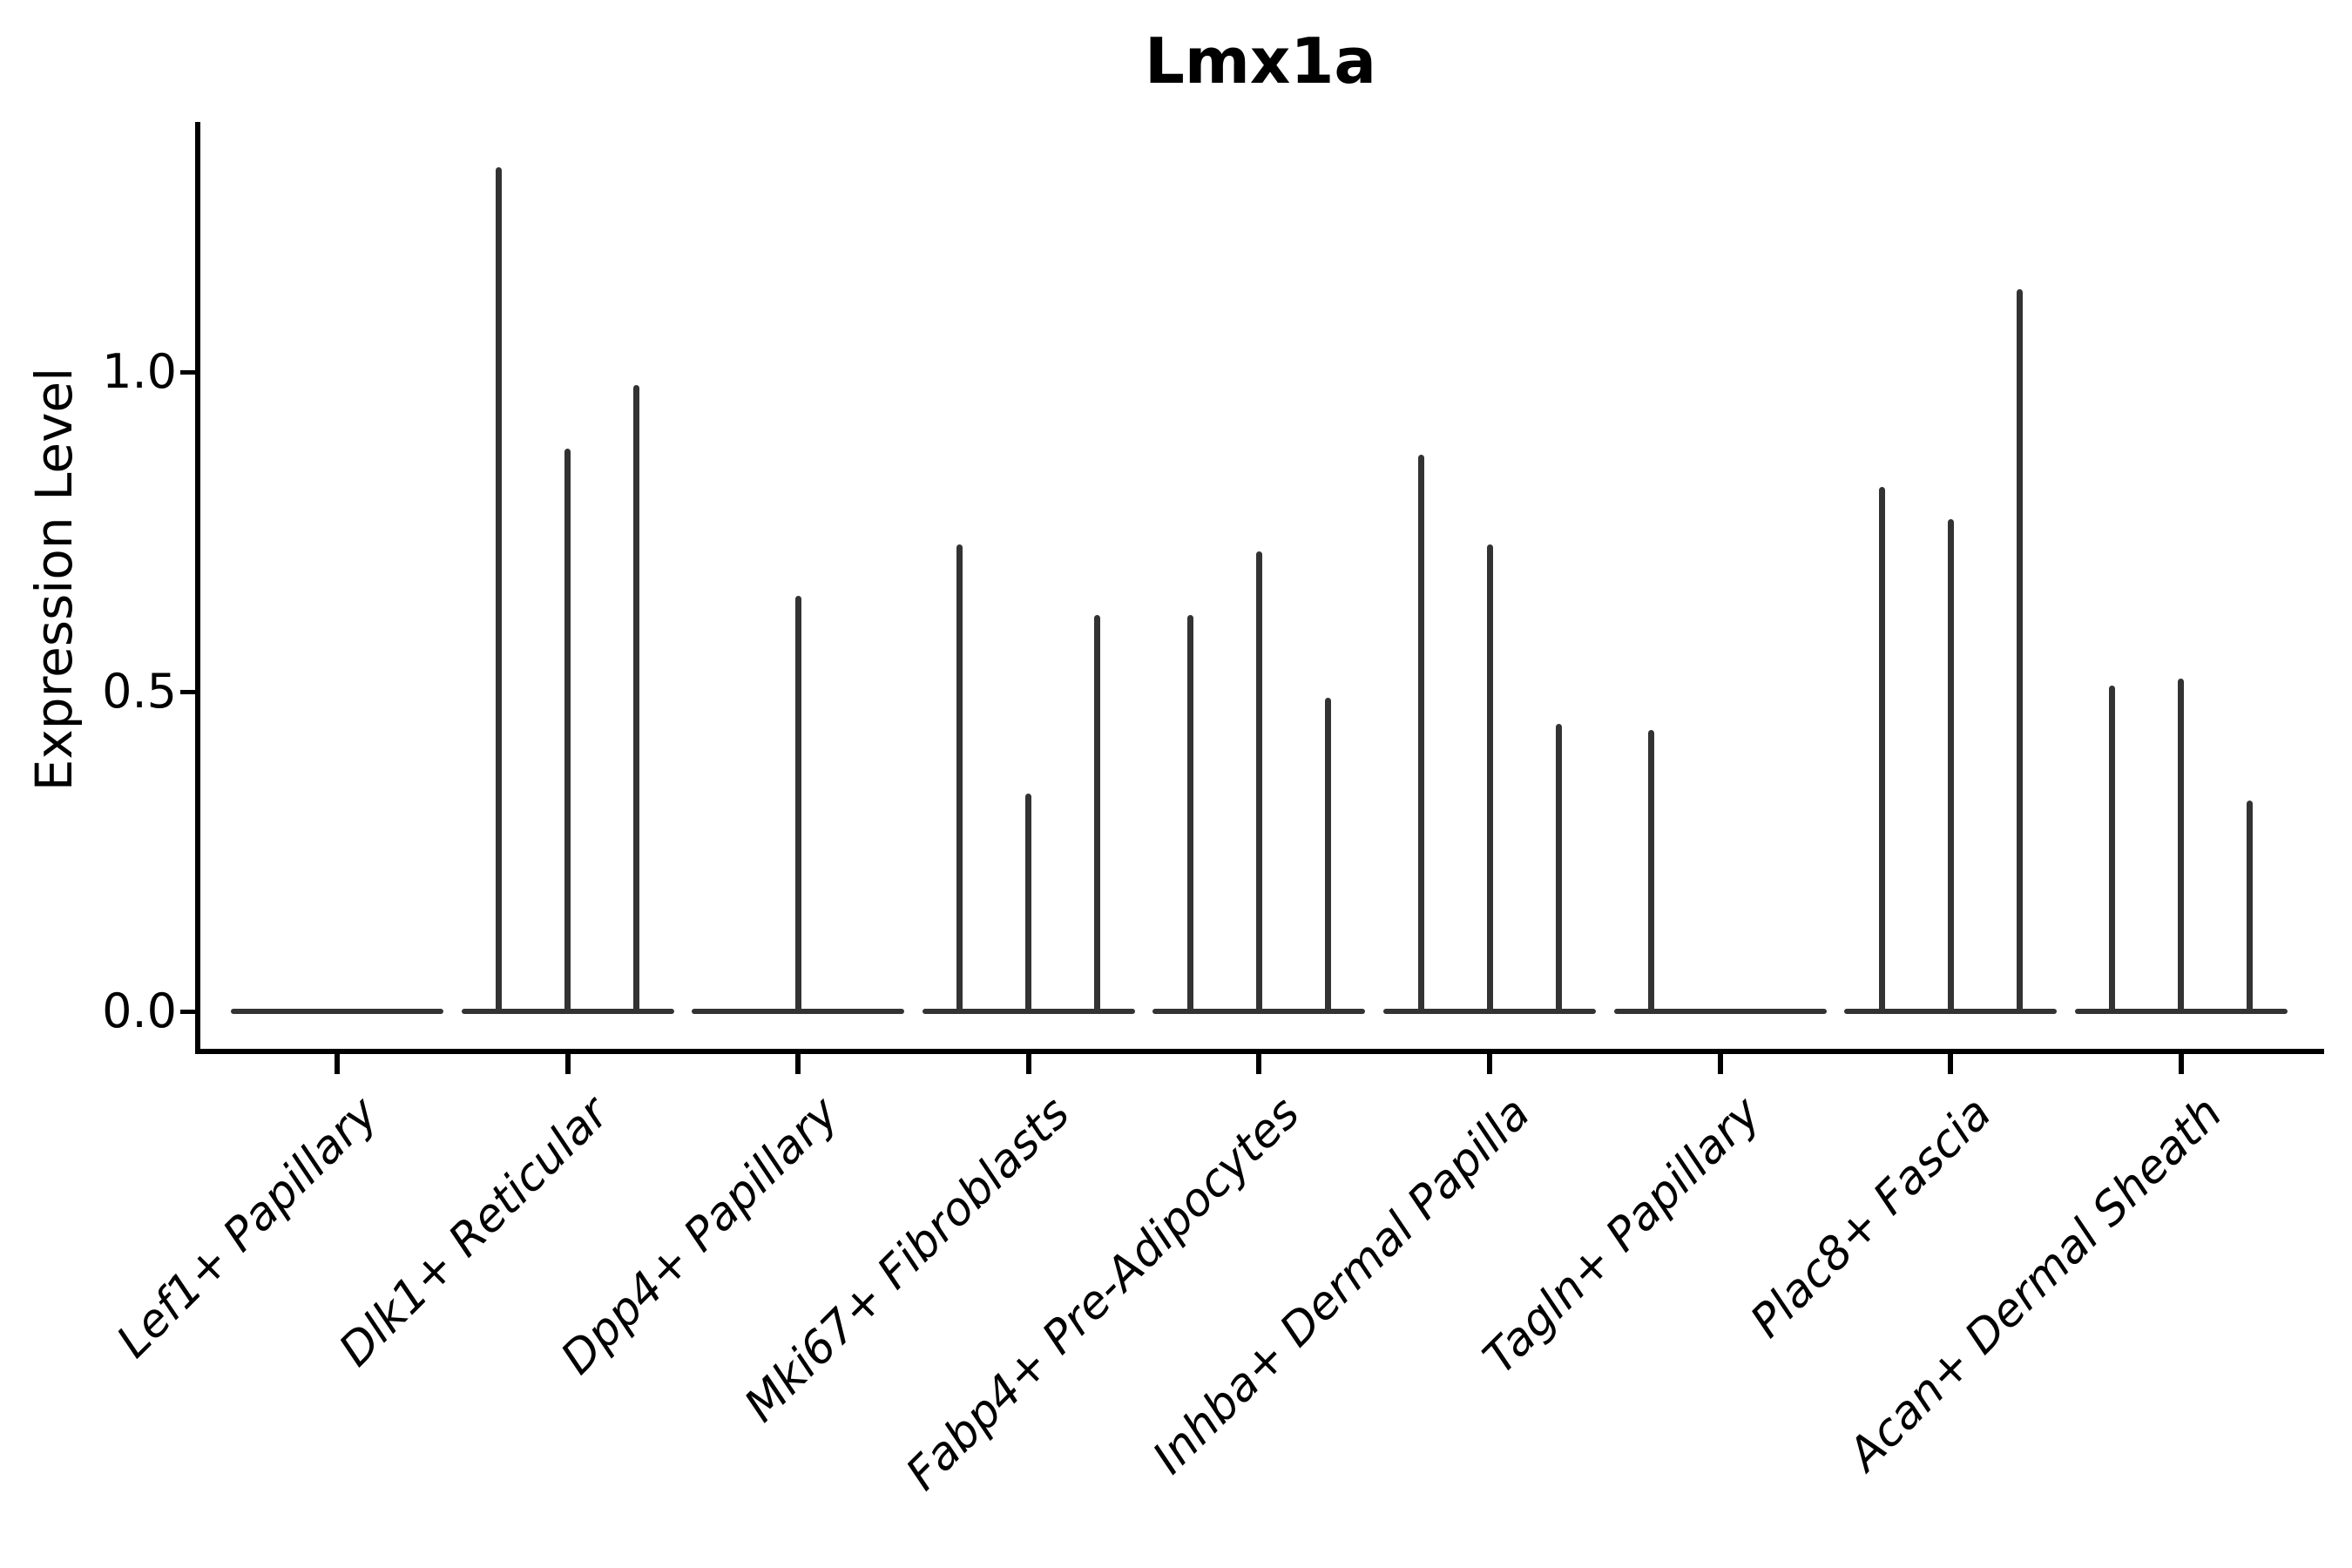 The width and height of the screenshot is (2352, 1568). Describe the element at coordinates (1342, 1285) in the screenshot. I see `x-axis-tick-label: Inhba+ Dermal Papilla` at that location.